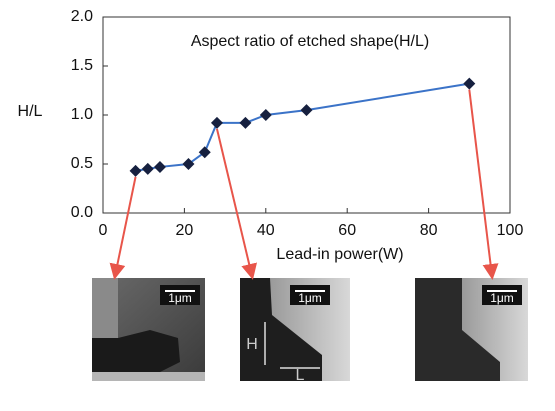 This screenshot has height=411, width=555. What do you see at coordinates (185, 230) in the screenshot?
I see `x-tick-label: 20` at bounding box center [185, 230].